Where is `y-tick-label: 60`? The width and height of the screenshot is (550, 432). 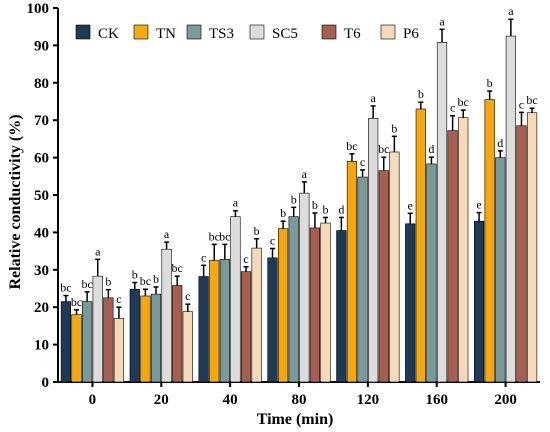
y-tick-label: 60 is located at coordinates (41, 159).